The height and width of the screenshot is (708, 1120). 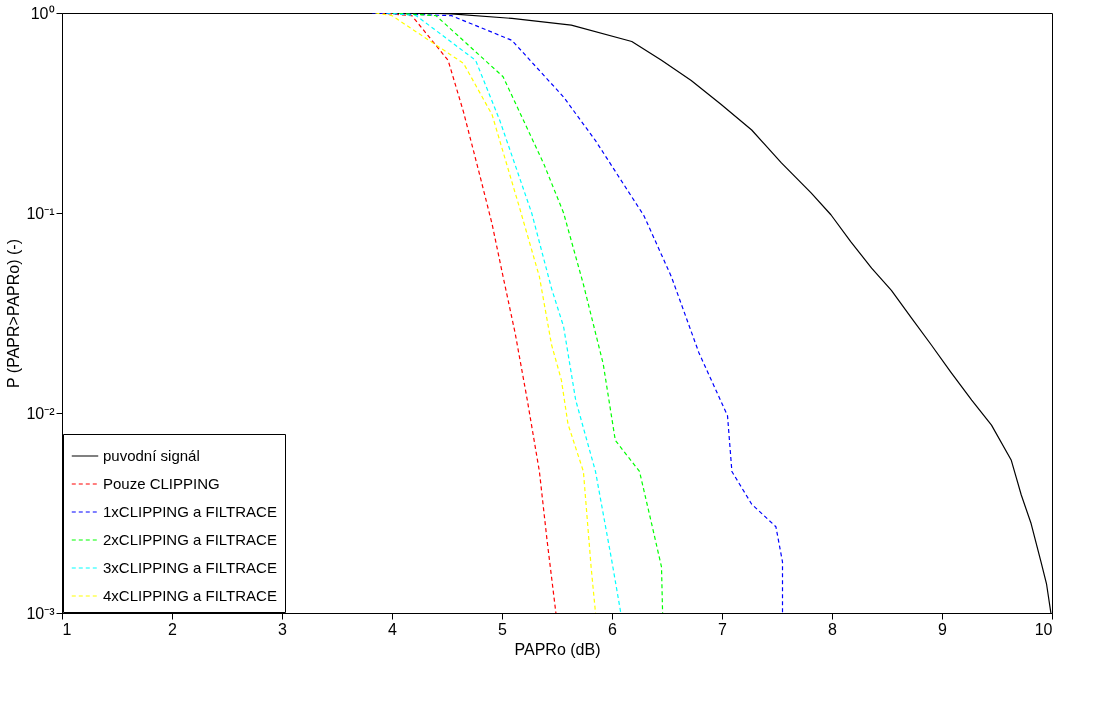 I want to click on x-axis-title: PAPRo (dB), so click(x=557, y=649).